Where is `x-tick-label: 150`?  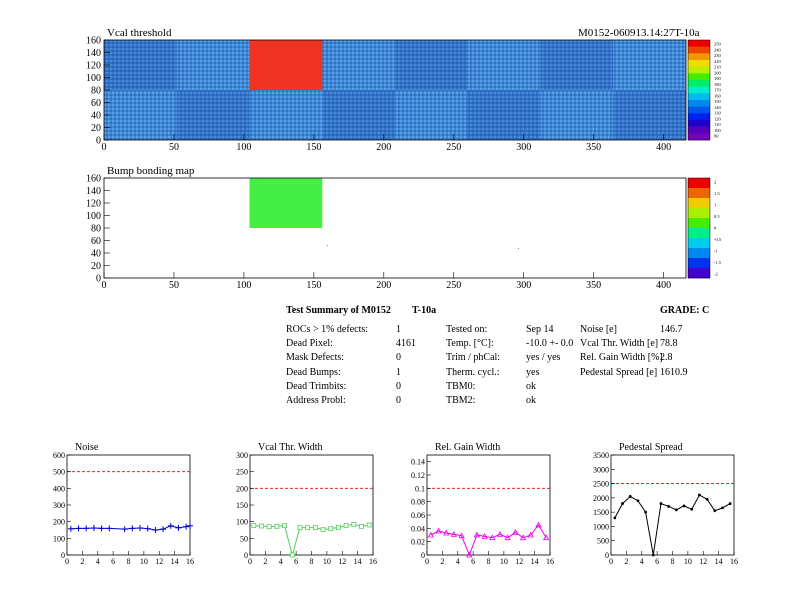 x-tick-label: 150 is located at coordinates (313, 147).